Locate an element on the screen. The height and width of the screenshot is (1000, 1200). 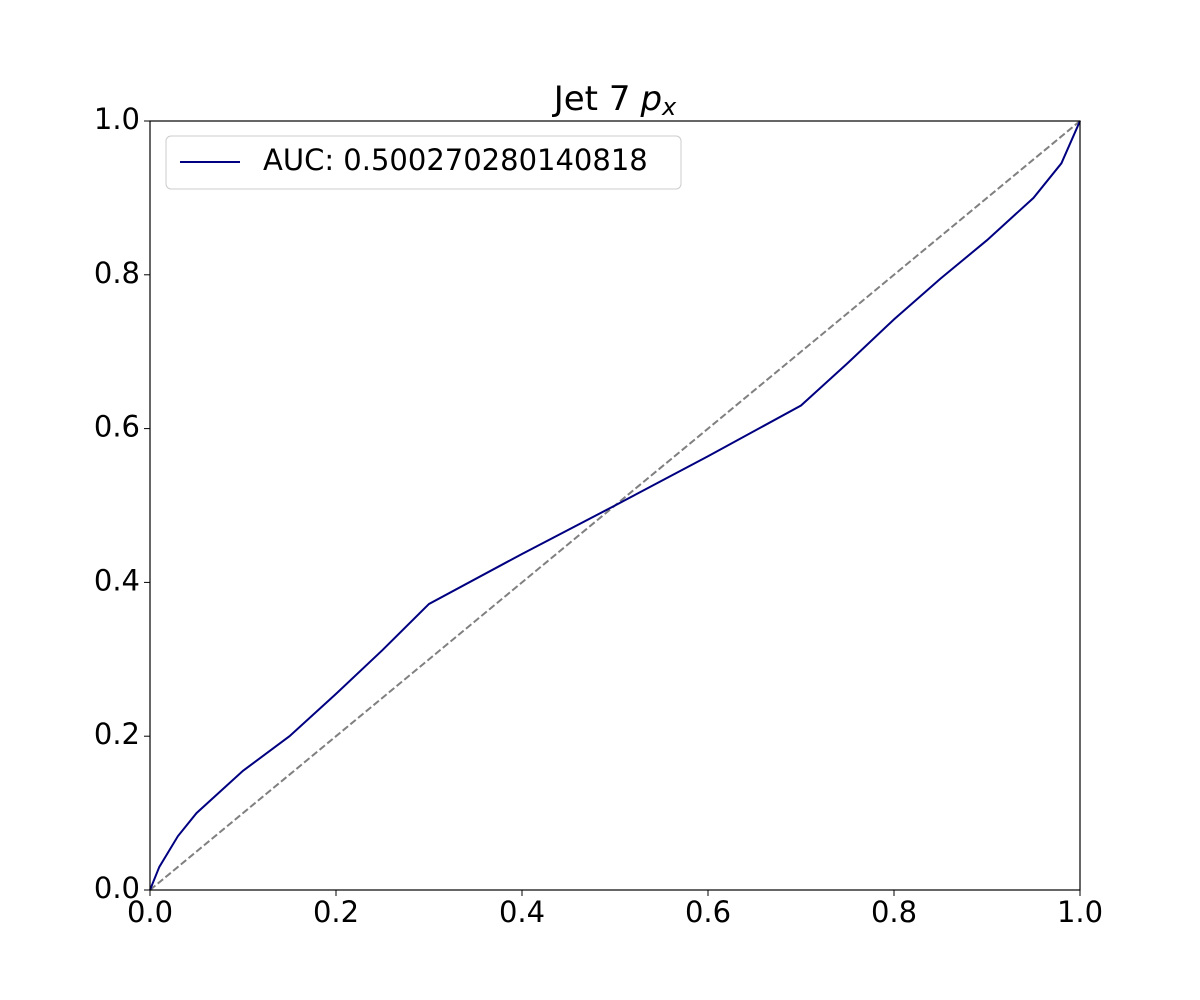
y-tick-label: 0.4 is located at coordinates (117, 580).